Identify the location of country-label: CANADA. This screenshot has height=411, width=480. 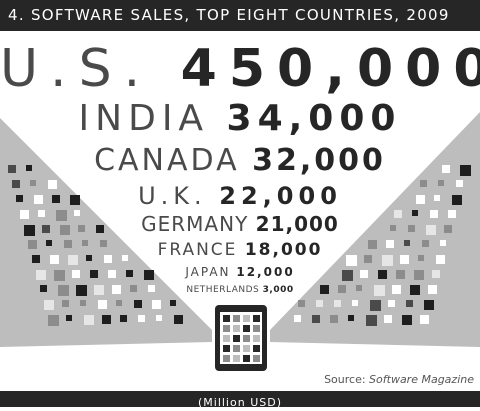
(167, 160).